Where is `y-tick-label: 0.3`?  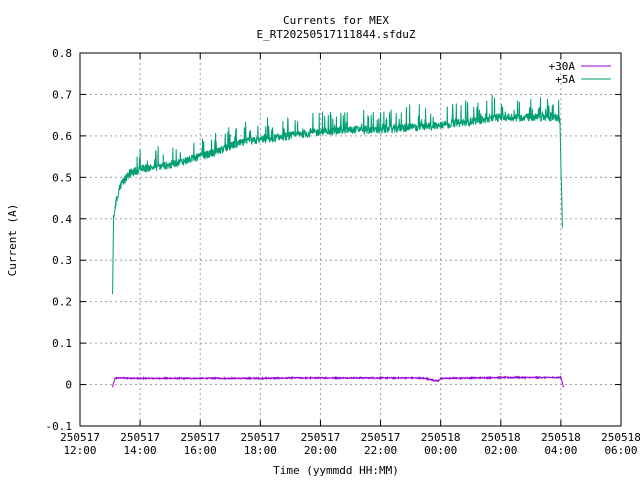 y-tick-label: 0.3 is located at coordinates (62, 260).